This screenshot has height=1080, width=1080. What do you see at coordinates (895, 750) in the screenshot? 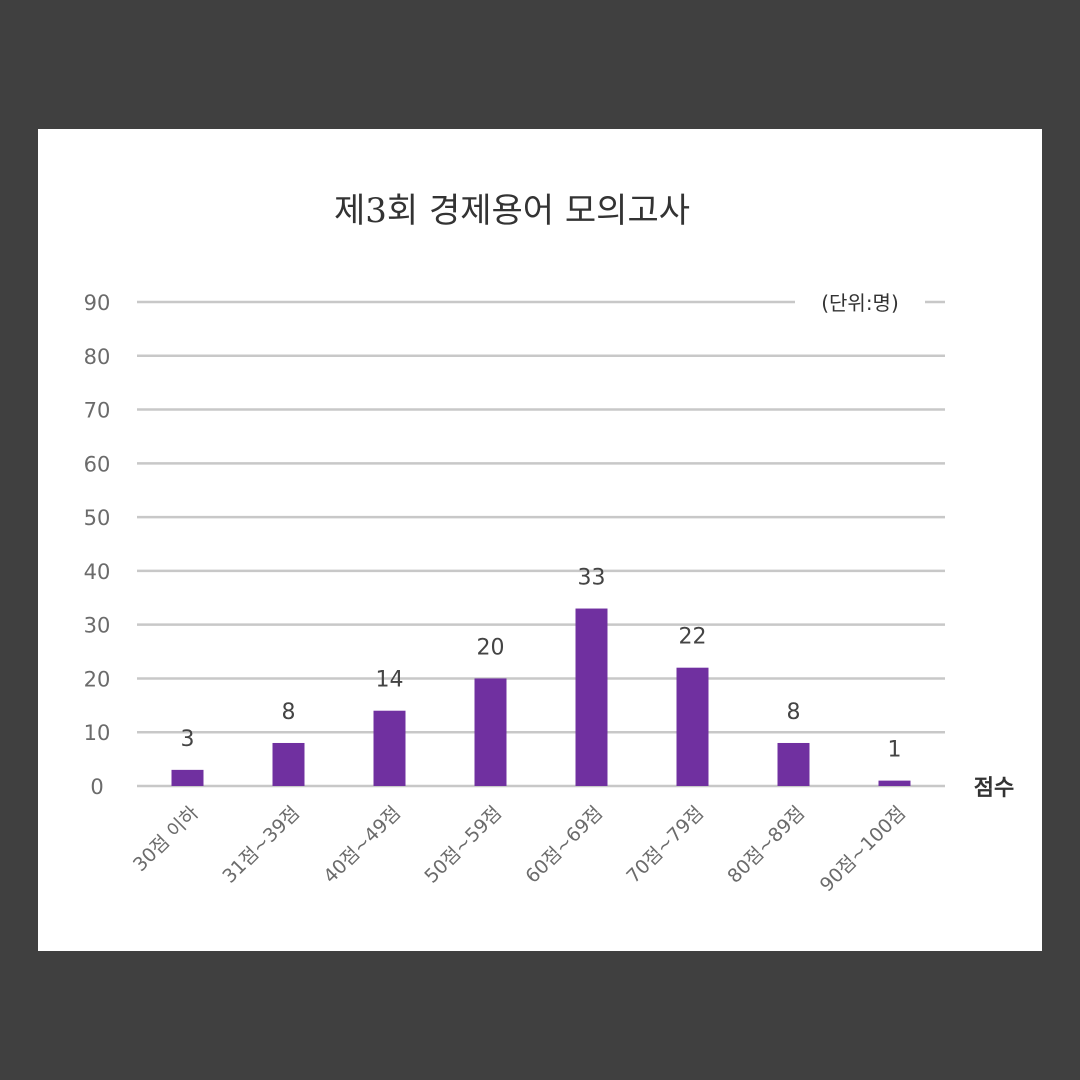
I see `data-label: 1` at bounding box center [895, 750].